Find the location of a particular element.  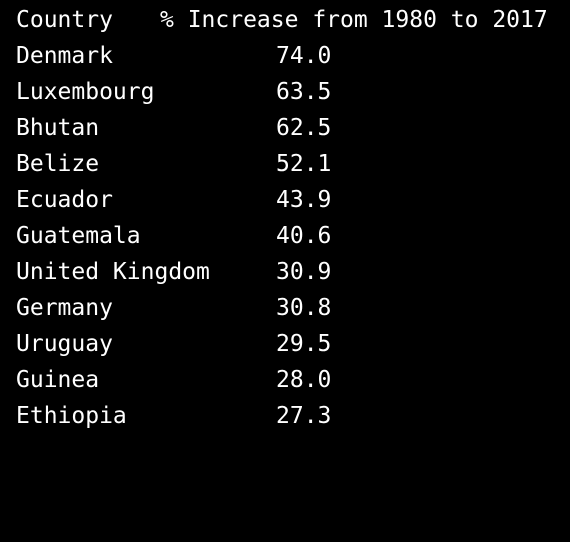

row-increase: 27.3 is located at coordinates (304, 416).